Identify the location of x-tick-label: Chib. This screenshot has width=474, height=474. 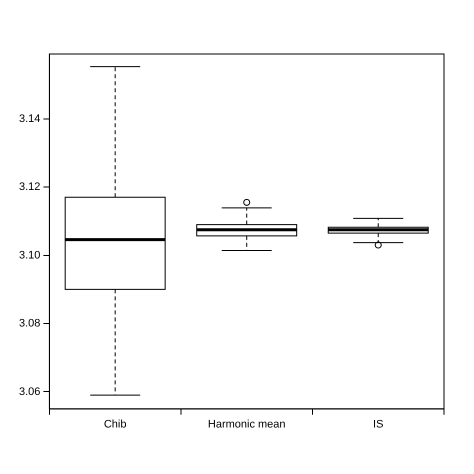
(115, 424).